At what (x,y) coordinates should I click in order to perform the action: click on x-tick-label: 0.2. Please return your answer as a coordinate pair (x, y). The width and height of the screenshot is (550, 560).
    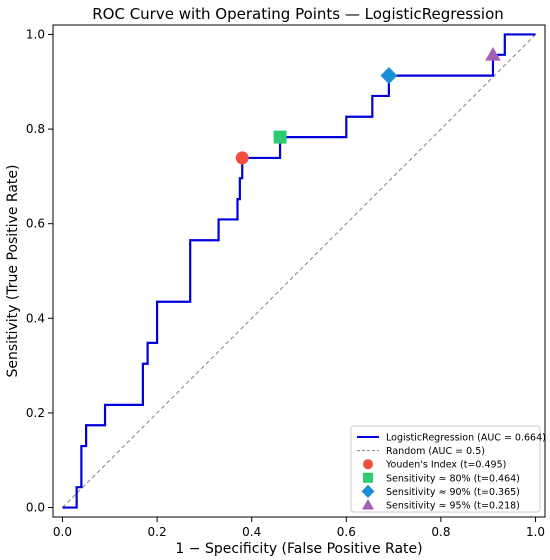
    Looking at the image, I should click on (157, 532).